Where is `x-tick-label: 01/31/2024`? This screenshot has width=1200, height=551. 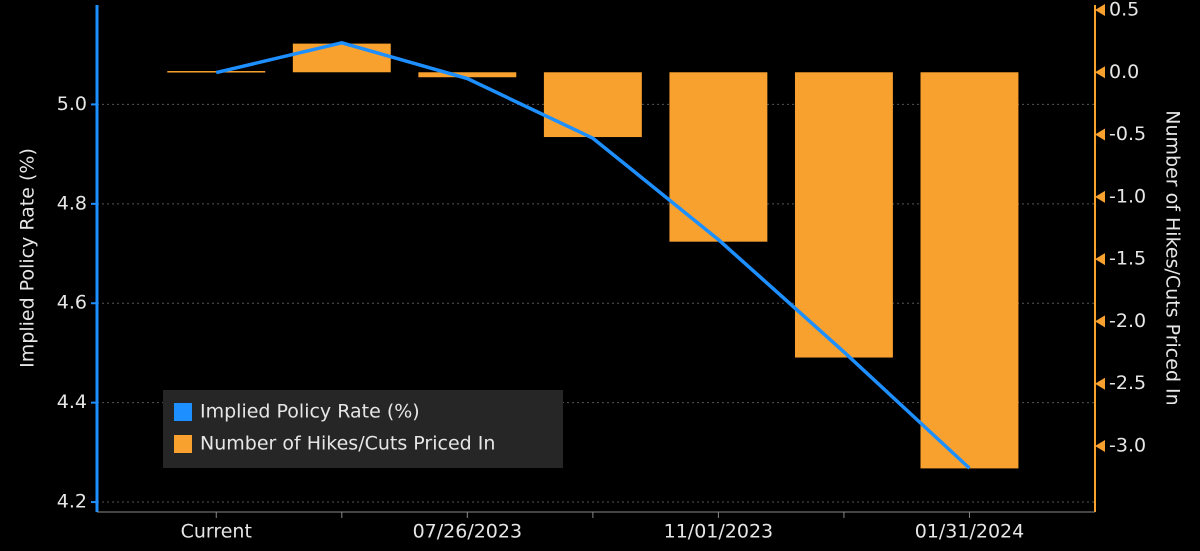
x-tick-label: 01/31/2024 is located at coordinates (970, 532).